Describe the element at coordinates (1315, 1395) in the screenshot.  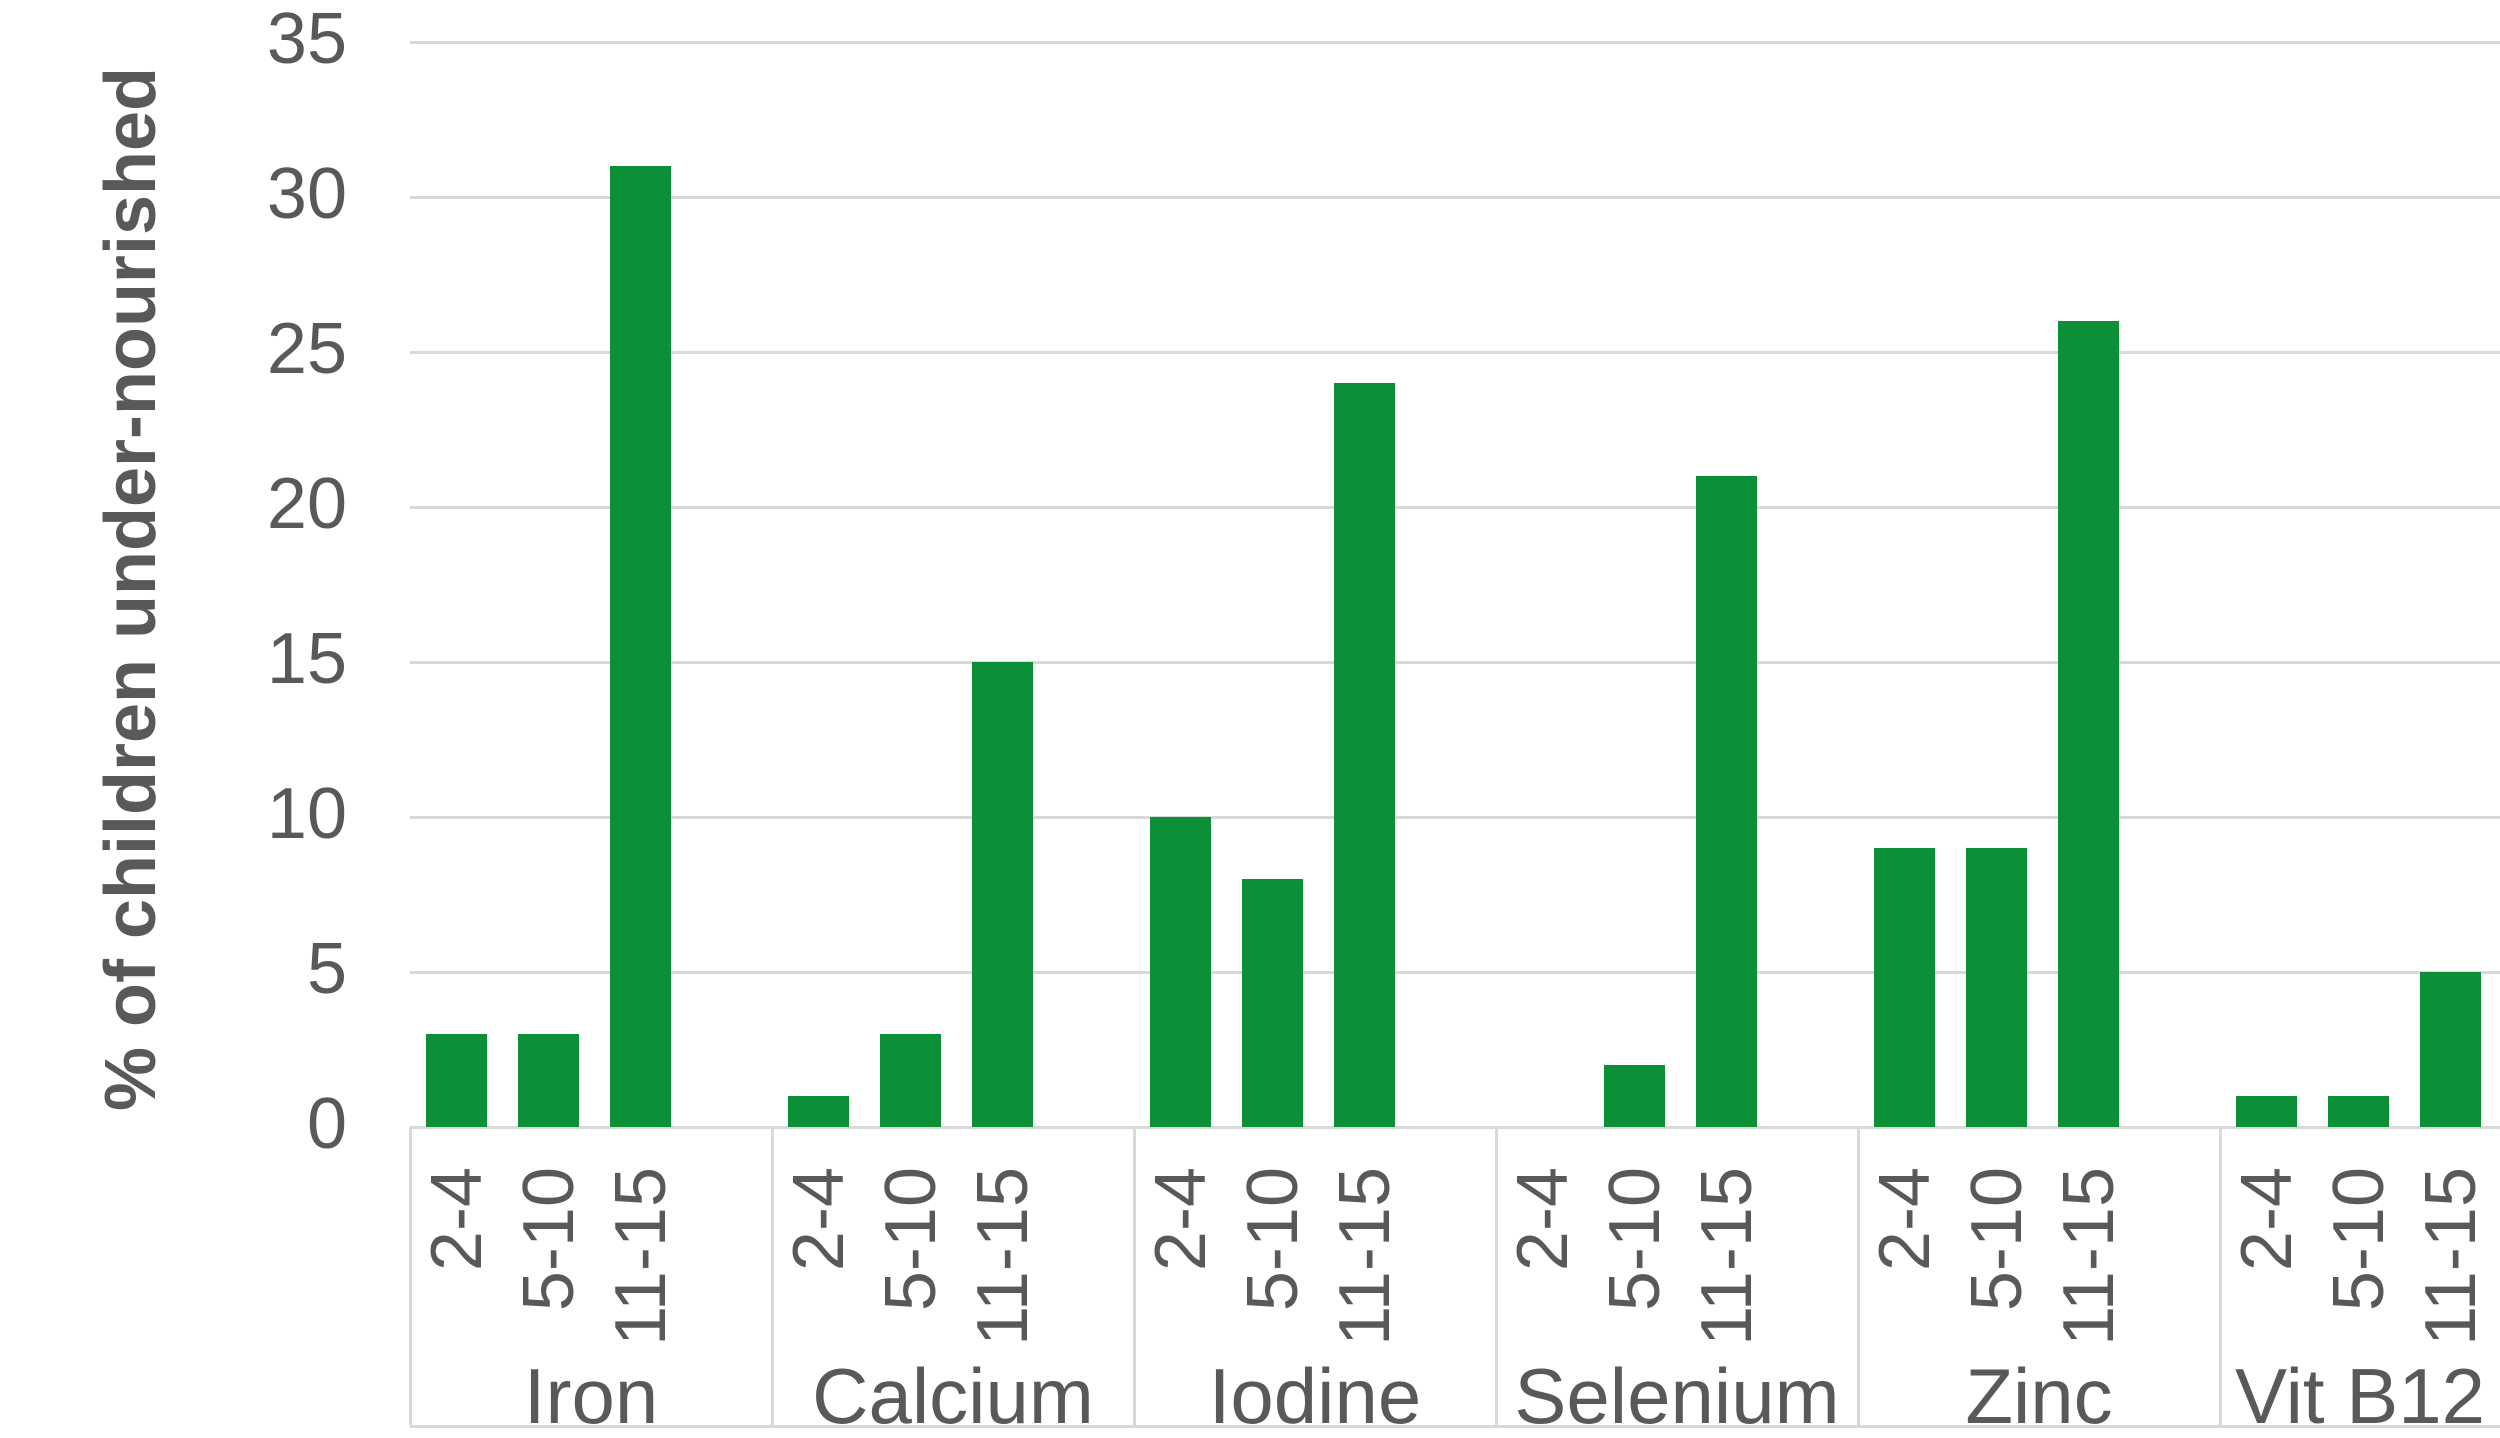
I see `group-label-iodine: Iodine` at that location.